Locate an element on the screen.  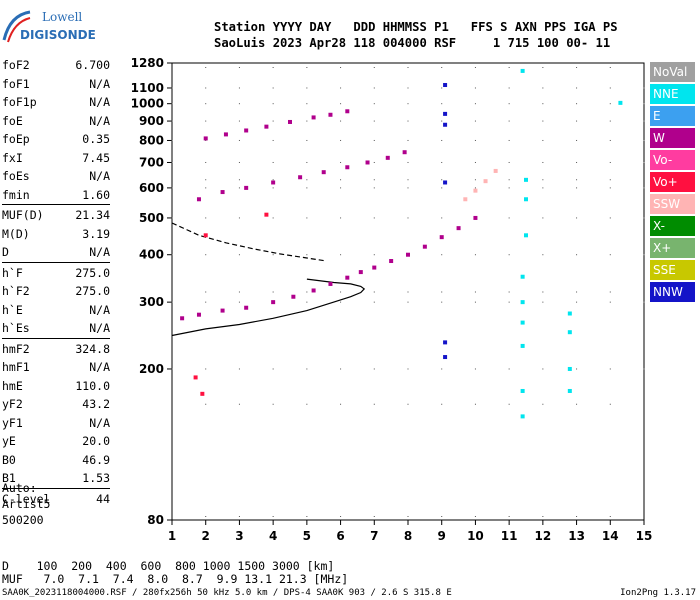
param-row: yE 20.0 is located at coordinates (56, 441).